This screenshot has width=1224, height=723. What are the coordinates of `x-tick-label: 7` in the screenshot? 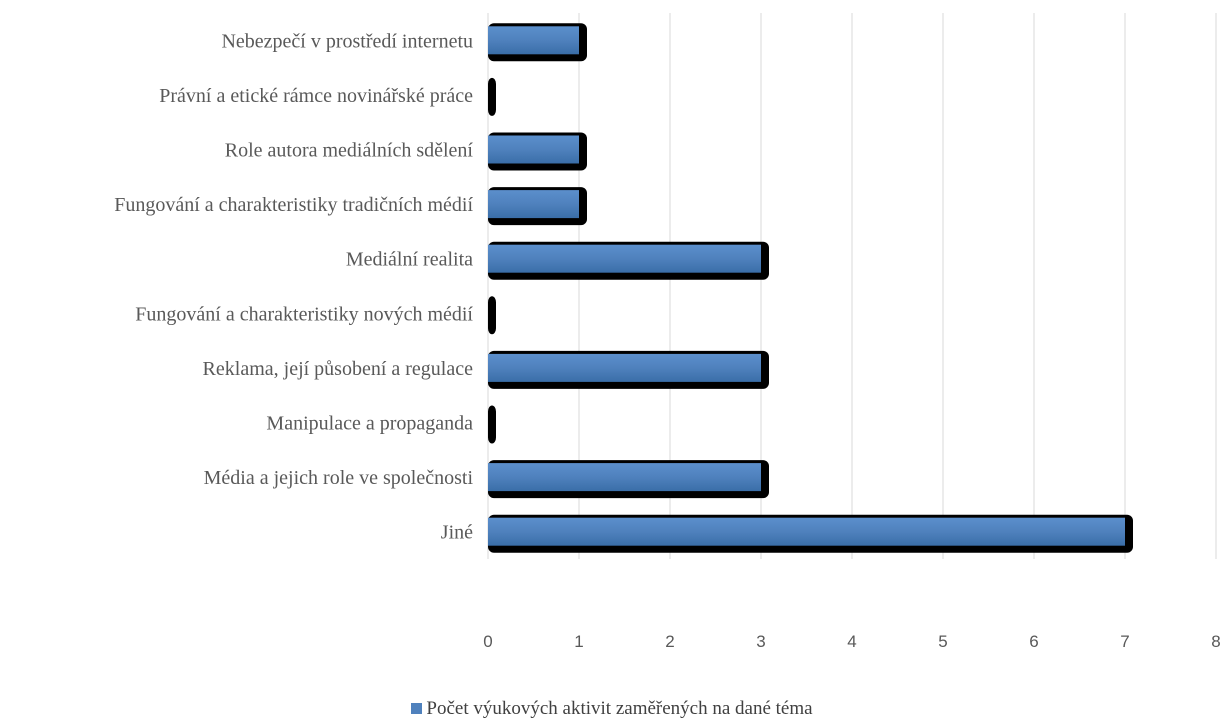 It's located at (1124, 641).